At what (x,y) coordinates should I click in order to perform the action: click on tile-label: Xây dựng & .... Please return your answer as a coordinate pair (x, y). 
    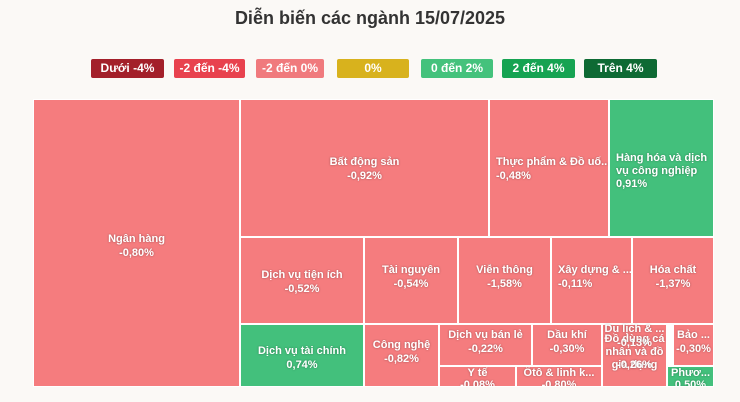
    Looking at the image, I should click on (594, 270).